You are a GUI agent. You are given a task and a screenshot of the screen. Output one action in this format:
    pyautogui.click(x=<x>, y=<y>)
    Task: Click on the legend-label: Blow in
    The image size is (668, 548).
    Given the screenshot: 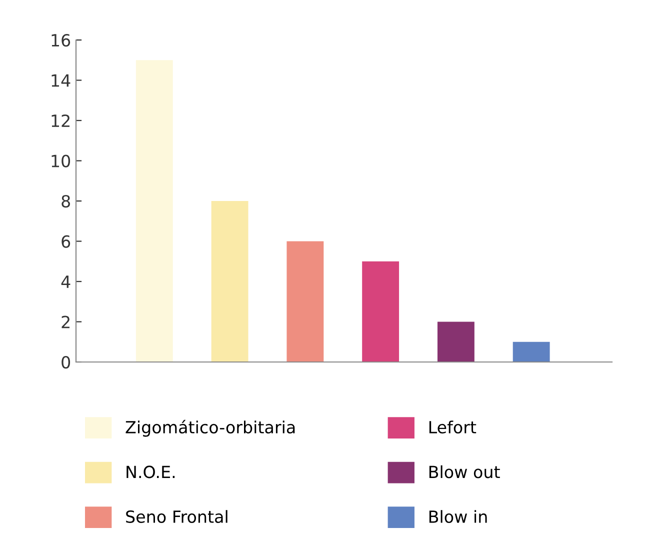 What is the action you would take?
    pyautogui.click(x=458, y=516)
    